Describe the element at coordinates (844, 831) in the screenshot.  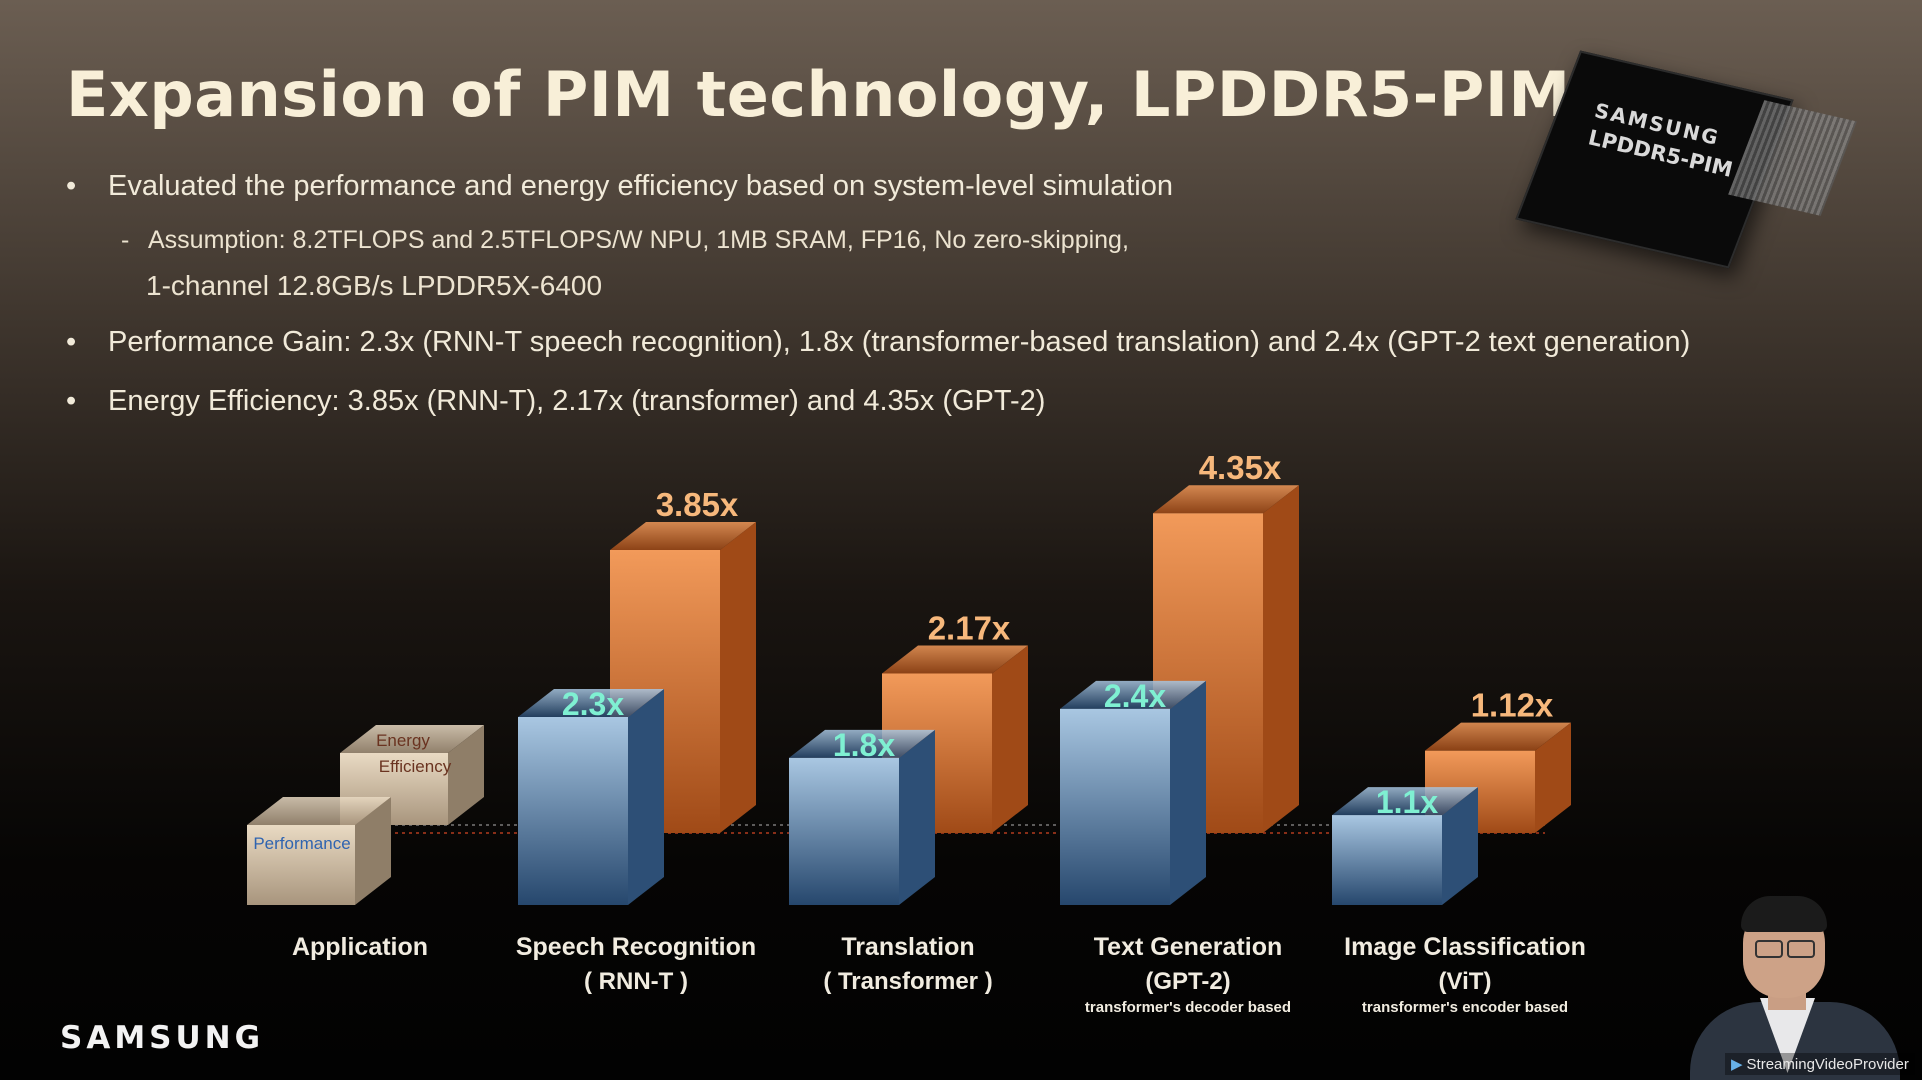
I see `performance-bar-1-front` at that location.